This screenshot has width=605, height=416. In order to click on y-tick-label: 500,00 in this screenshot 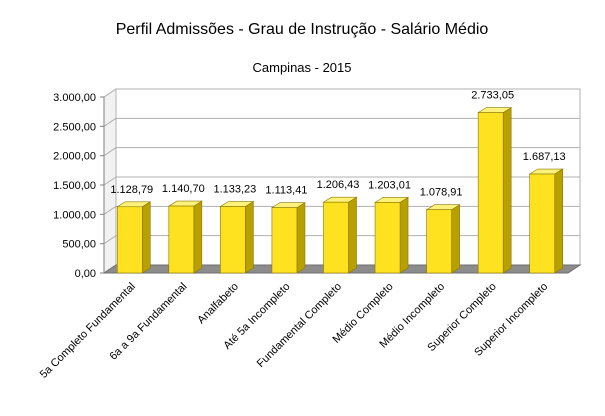, I will do `click(79, 245)`.